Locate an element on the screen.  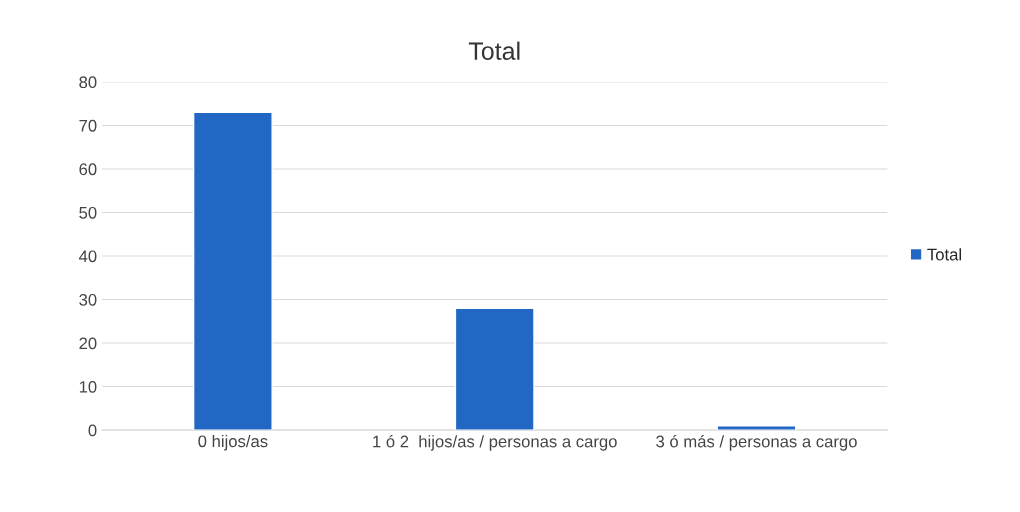
x-tick-label: 0 hijos/as is located at coordinates (233, 442).